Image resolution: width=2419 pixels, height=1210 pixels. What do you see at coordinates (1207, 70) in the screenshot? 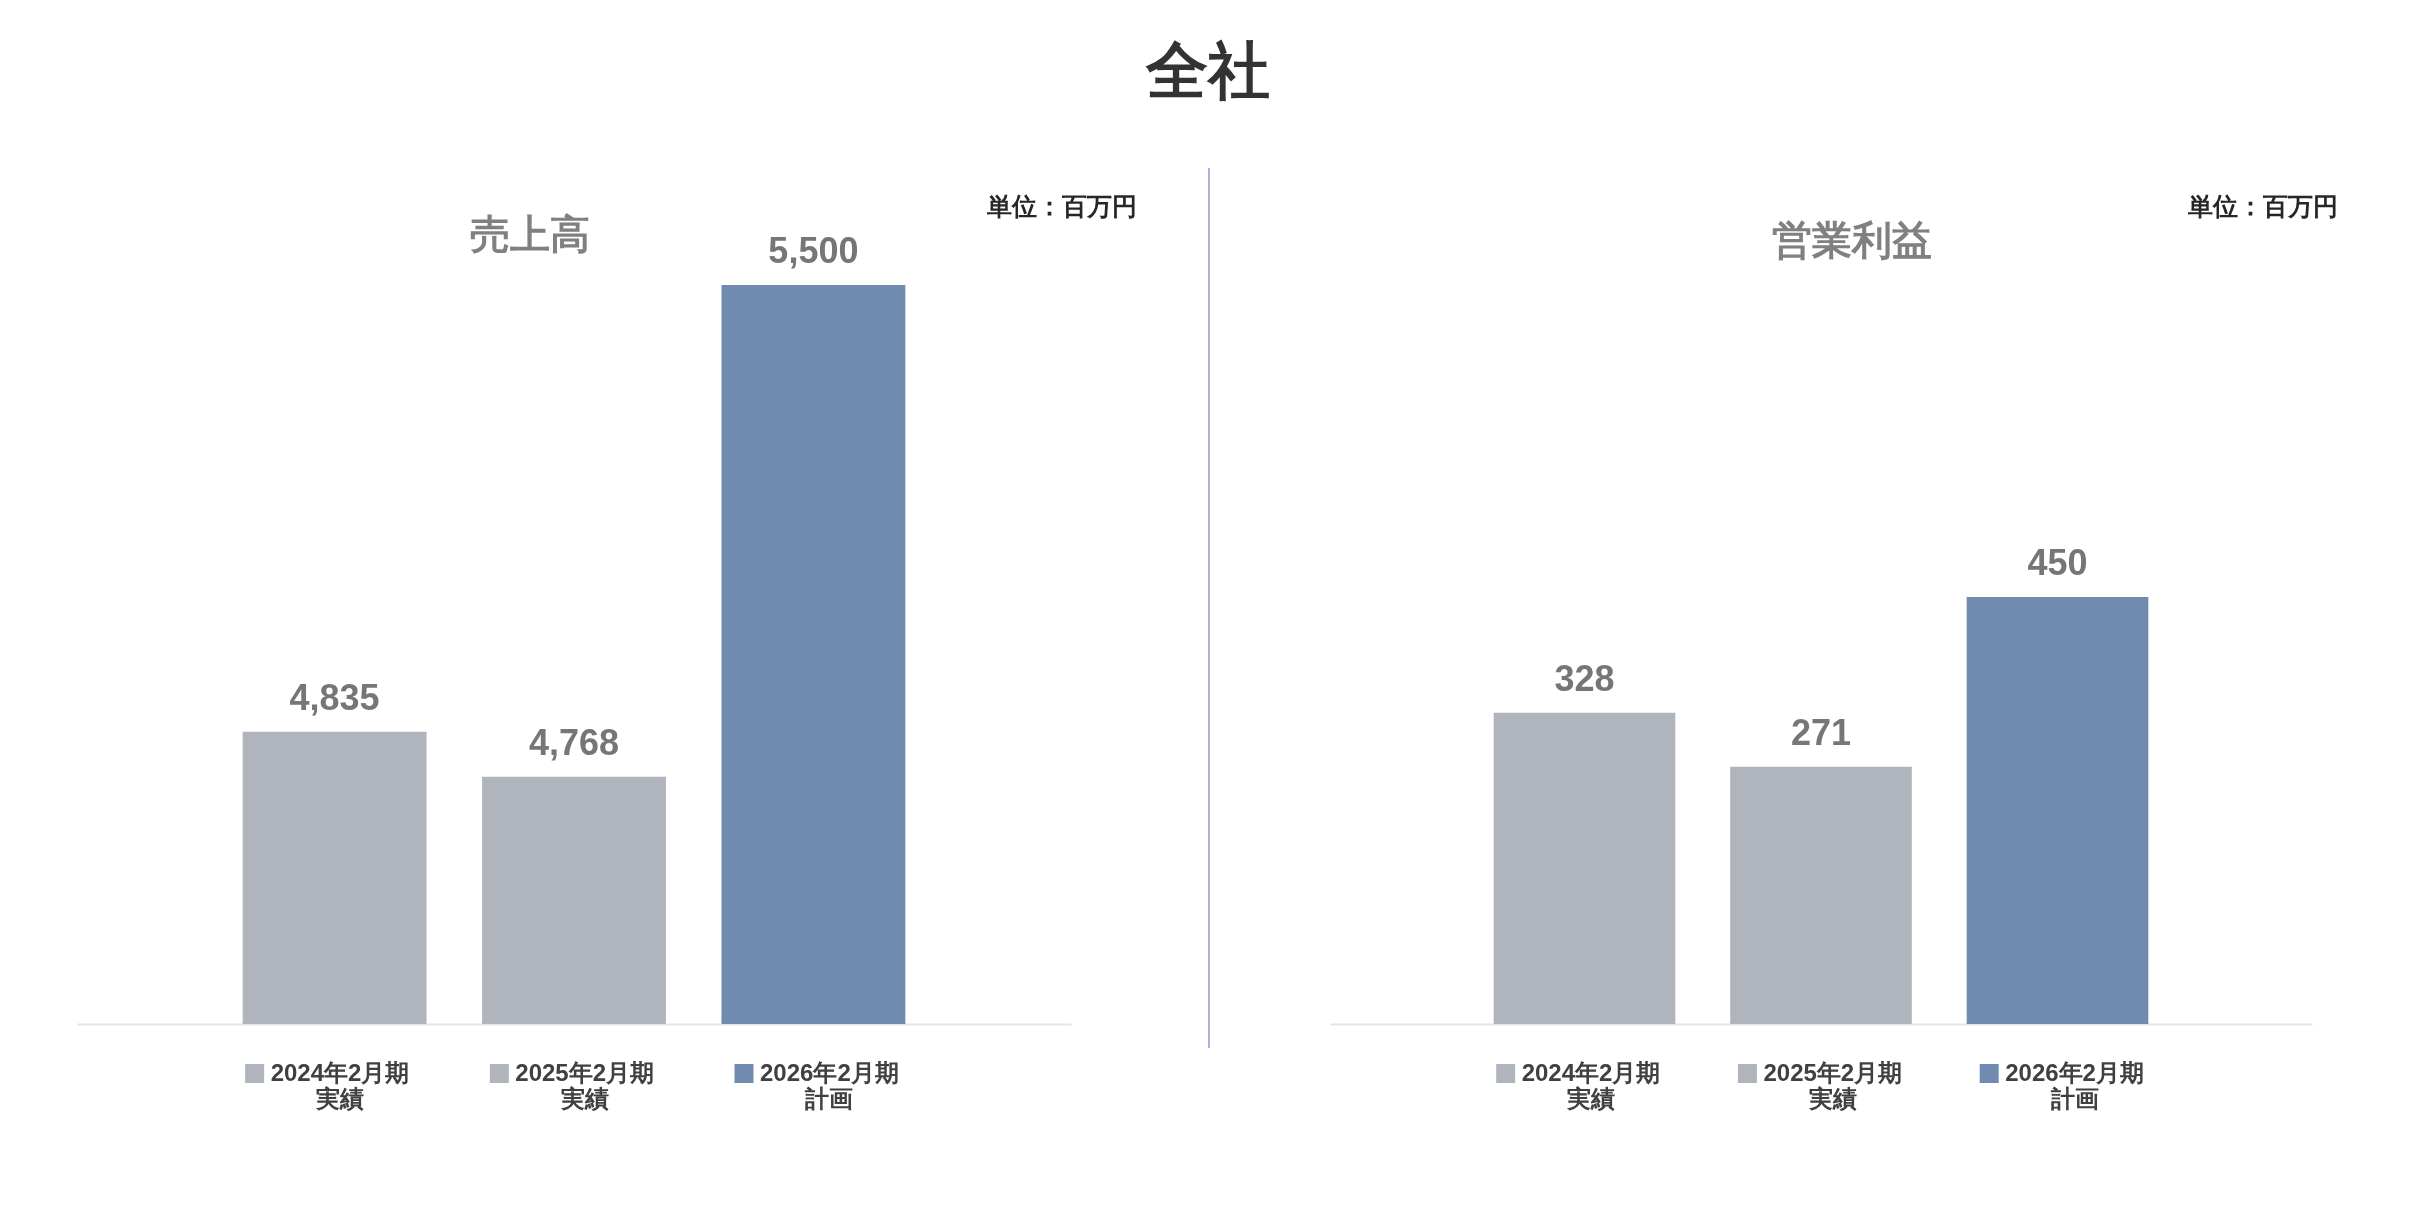
I see `text: 全社` at bounding box center [1207, 70].